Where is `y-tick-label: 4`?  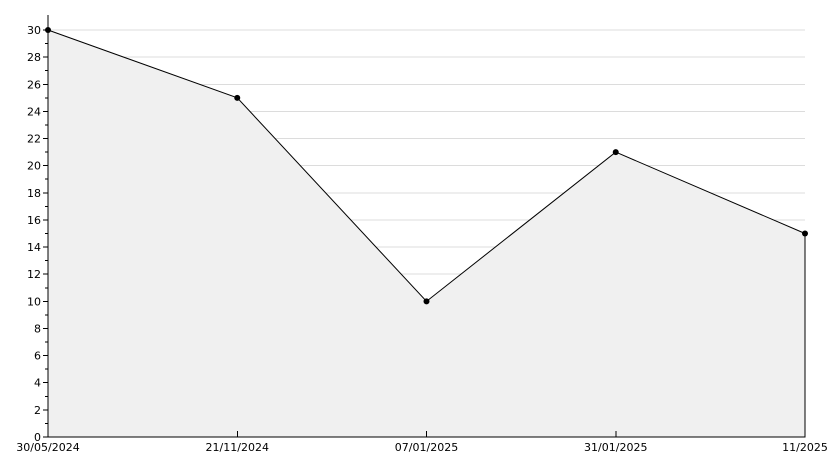
y-tick-label: 4 is located at coordinates (37, 383).